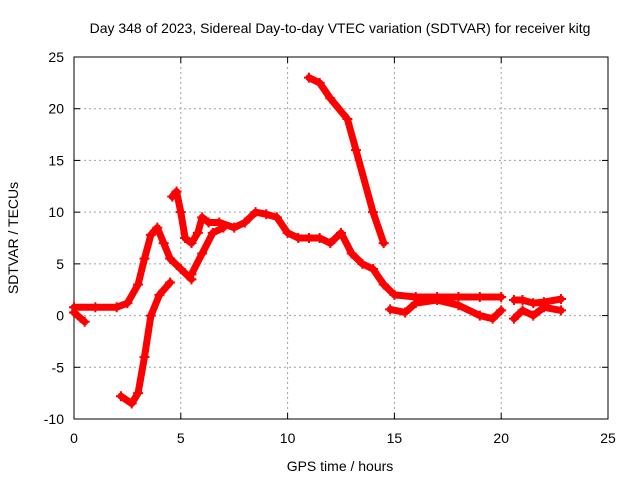 The width and height of the screenshot is (640, 485). What do you see at coordinates (60, 264) in the screenshot?
I see `y-tick-label: 5` at bounding box center [60, 264].